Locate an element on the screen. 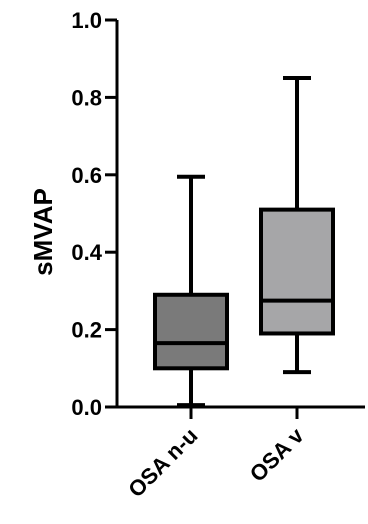  y-tick-label: 0.6 is located at coordinates (86, 175).